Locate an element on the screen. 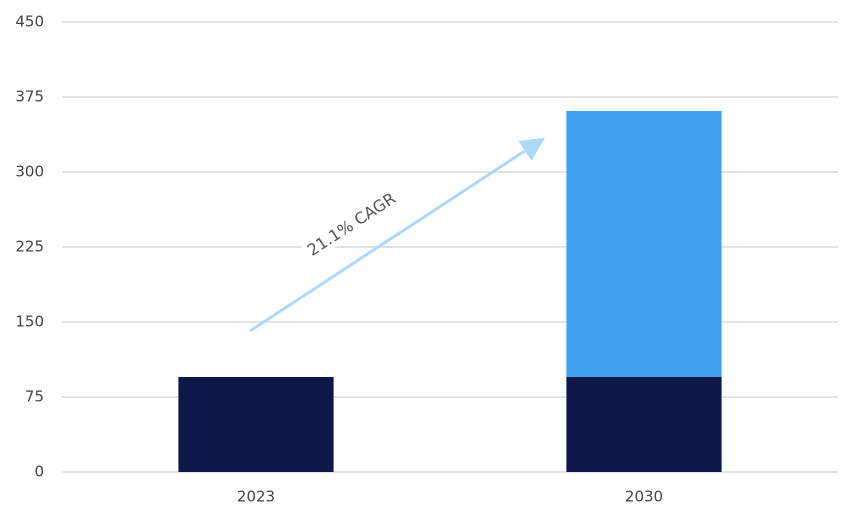 This screenshot has width=852, height=514. cagr-label: 21.1% CAGR is located at coordinates (351, 224).